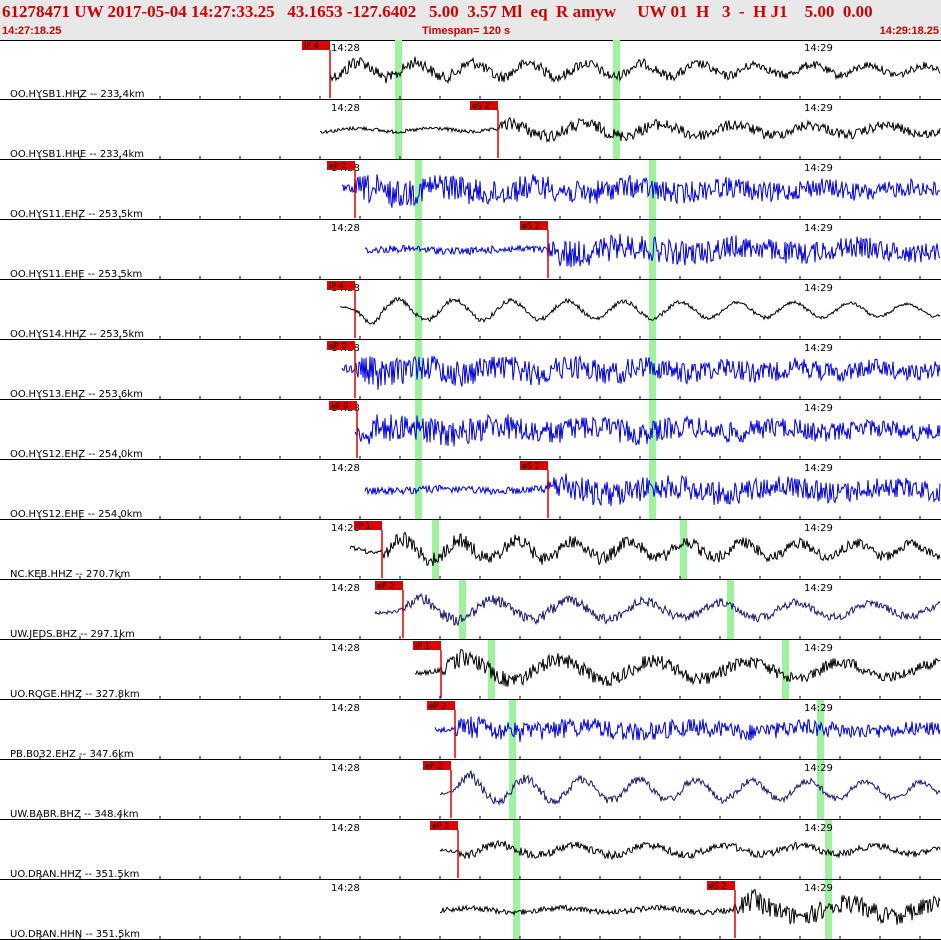 This screenshot has height=940, width=941. What do you see at coordinates (531, 466) in the screenshot?
I see `pick-label: eS 1` at bounding box center [531, 466].